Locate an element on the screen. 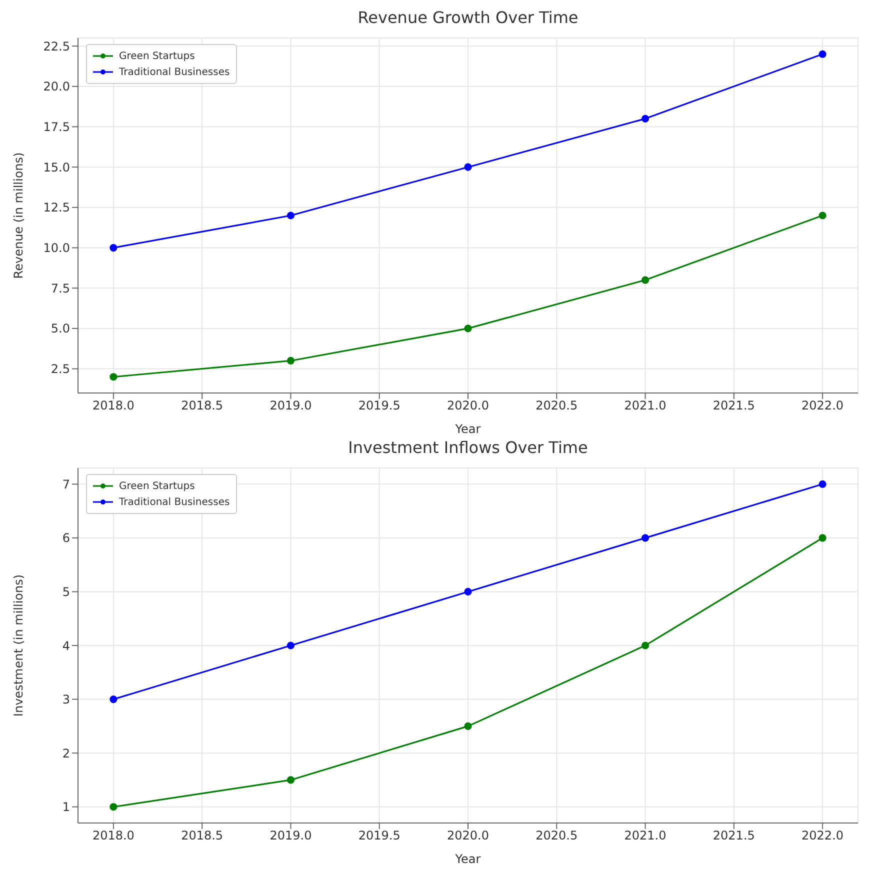  y-tick-label: 5.0 is located at coordinates (60, 329).